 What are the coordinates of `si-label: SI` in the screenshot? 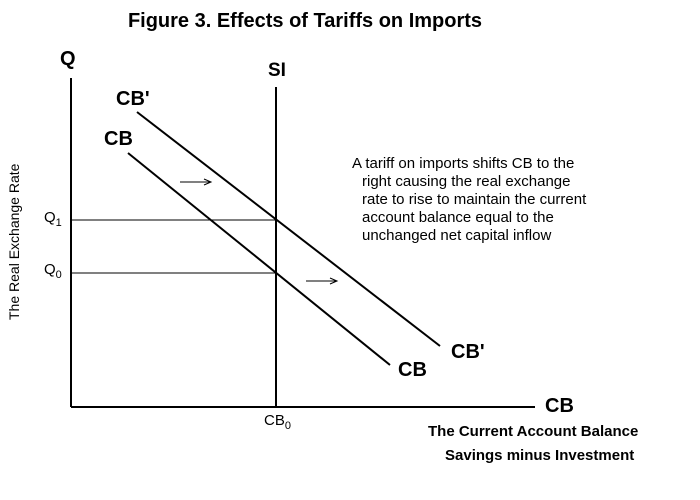 It's located at (277, 70).